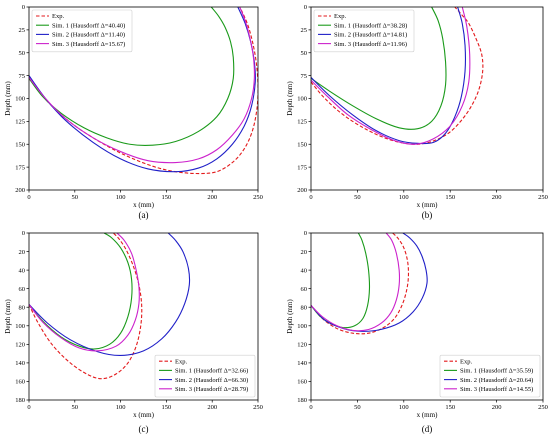  Describe the element at coordinates (20, 122) in the screenshot. I see `y-tick-label: 125` at that location.